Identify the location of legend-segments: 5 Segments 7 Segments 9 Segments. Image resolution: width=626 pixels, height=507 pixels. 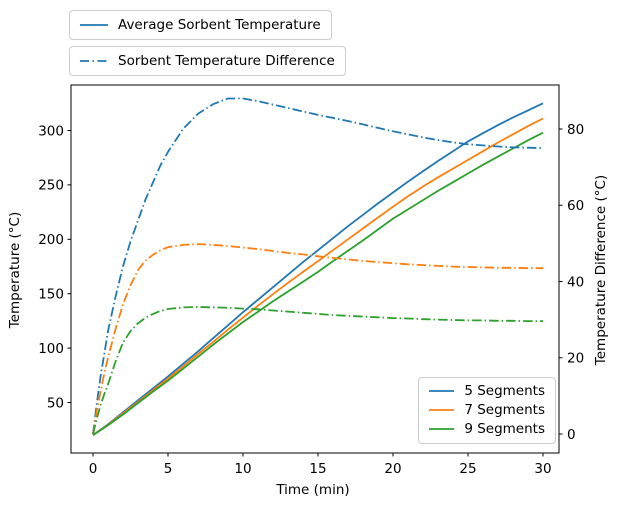
(487, 410).